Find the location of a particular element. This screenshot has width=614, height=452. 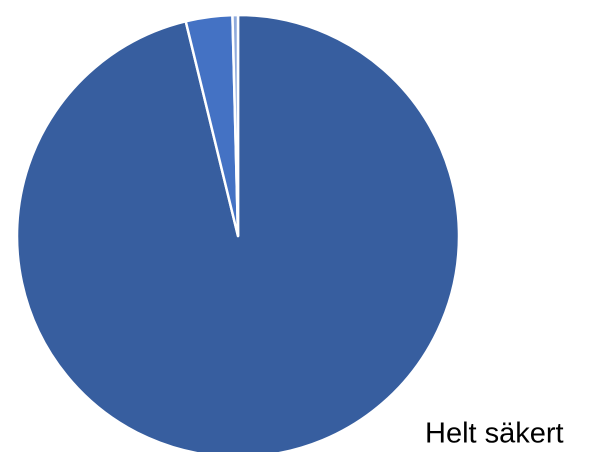

legend: Helt säkert is located at coordinates (494, 434).